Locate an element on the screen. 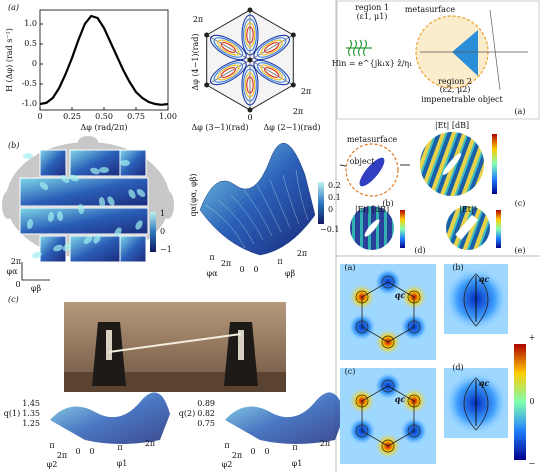 The width and height of the screenshot is (540, 472). label: 1 is located at coordinates (162, 213).